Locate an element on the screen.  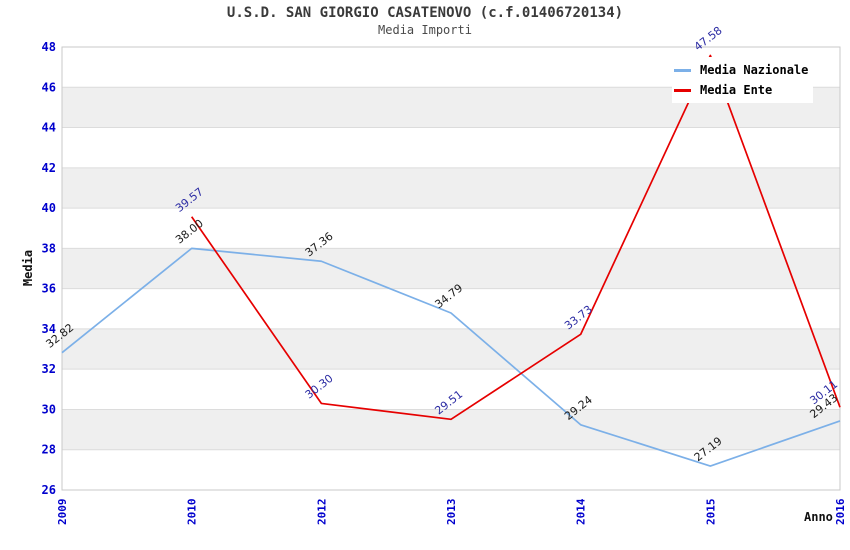
x-tick-label: 2009 is located at coordinates (62, 512).